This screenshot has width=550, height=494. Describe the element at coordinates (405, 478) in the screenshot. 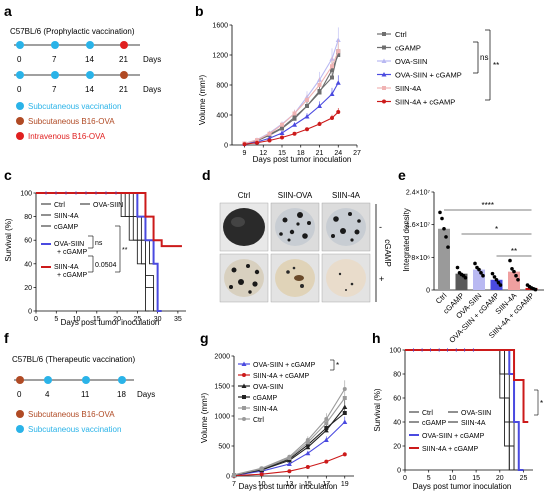

I see `x-tick-label: 0` at that location.